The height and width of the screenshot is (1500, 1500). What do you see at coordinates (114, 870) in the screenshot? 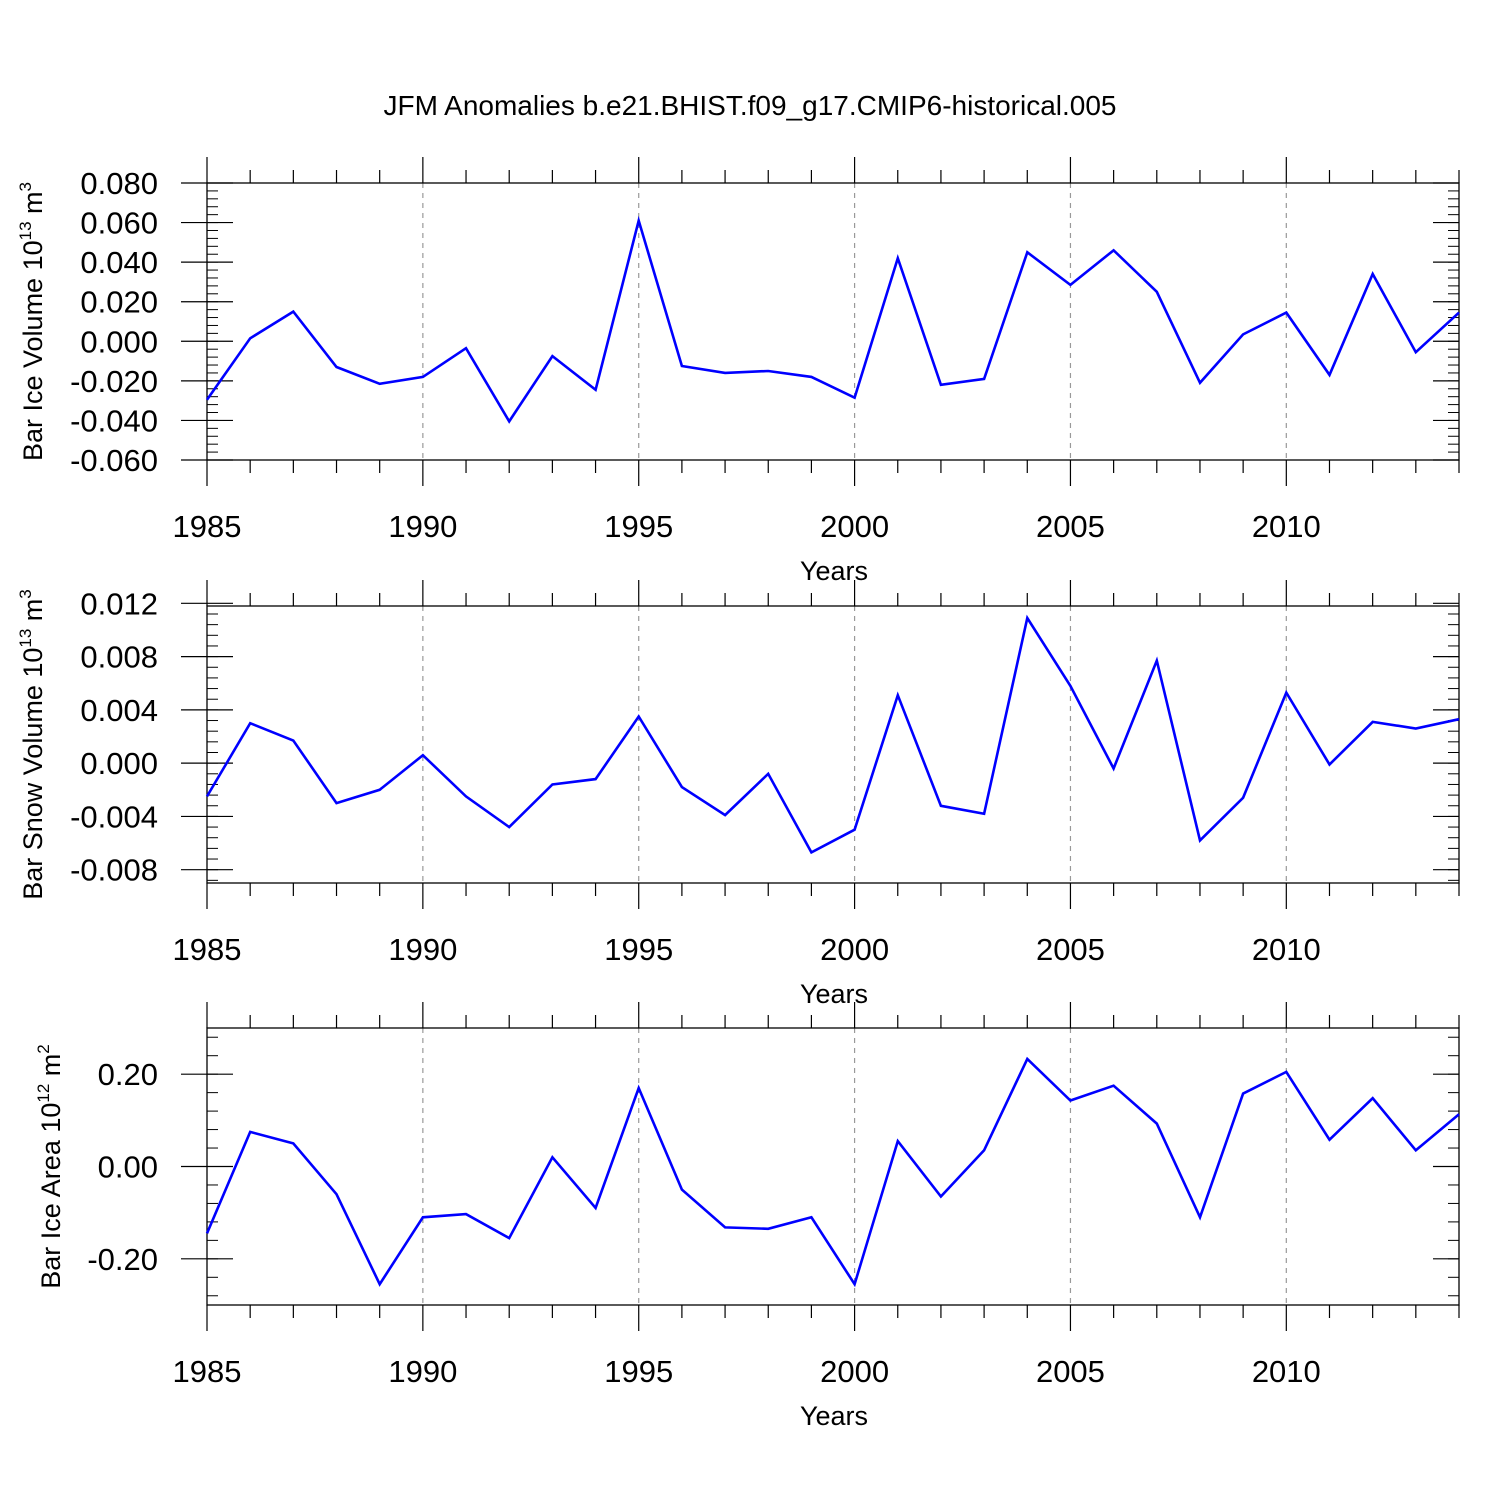
I see `y-tick-label: -0.008` at bounding box center [114, 870].